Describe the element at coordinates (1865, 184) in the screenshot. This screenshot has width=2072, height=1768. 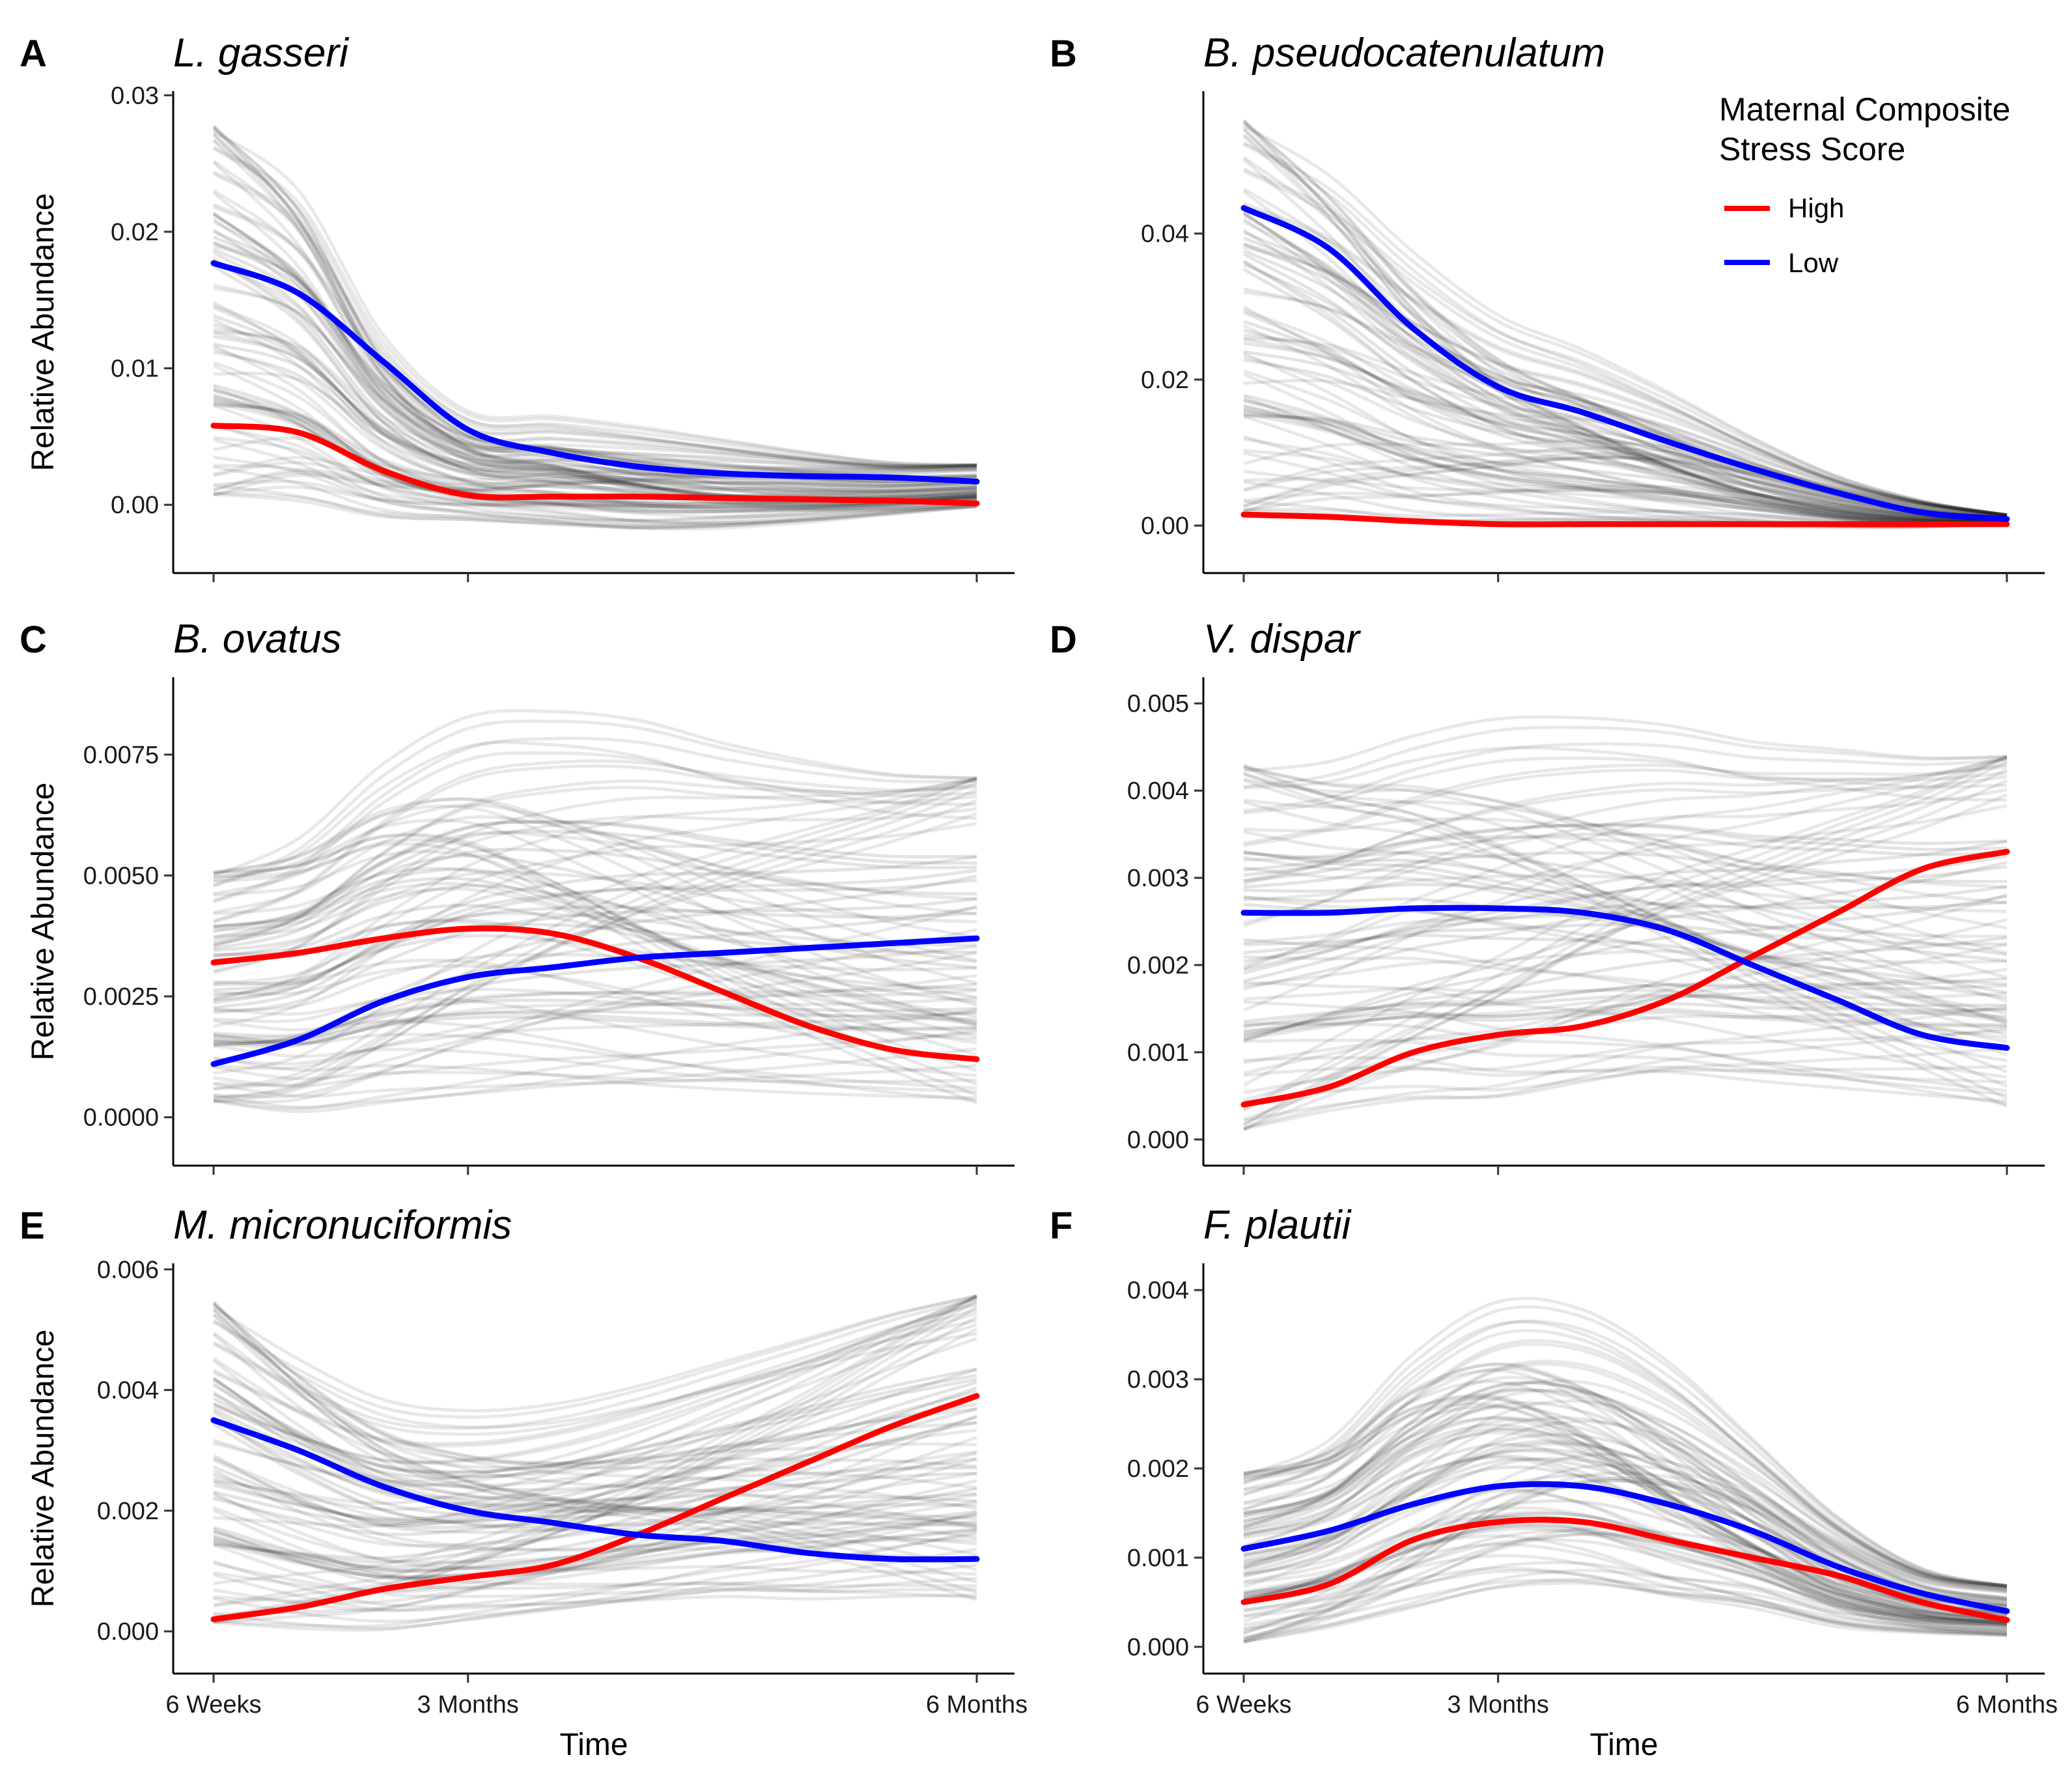
I see `legend: Maternal Composite Stress Score High Low` at that location.